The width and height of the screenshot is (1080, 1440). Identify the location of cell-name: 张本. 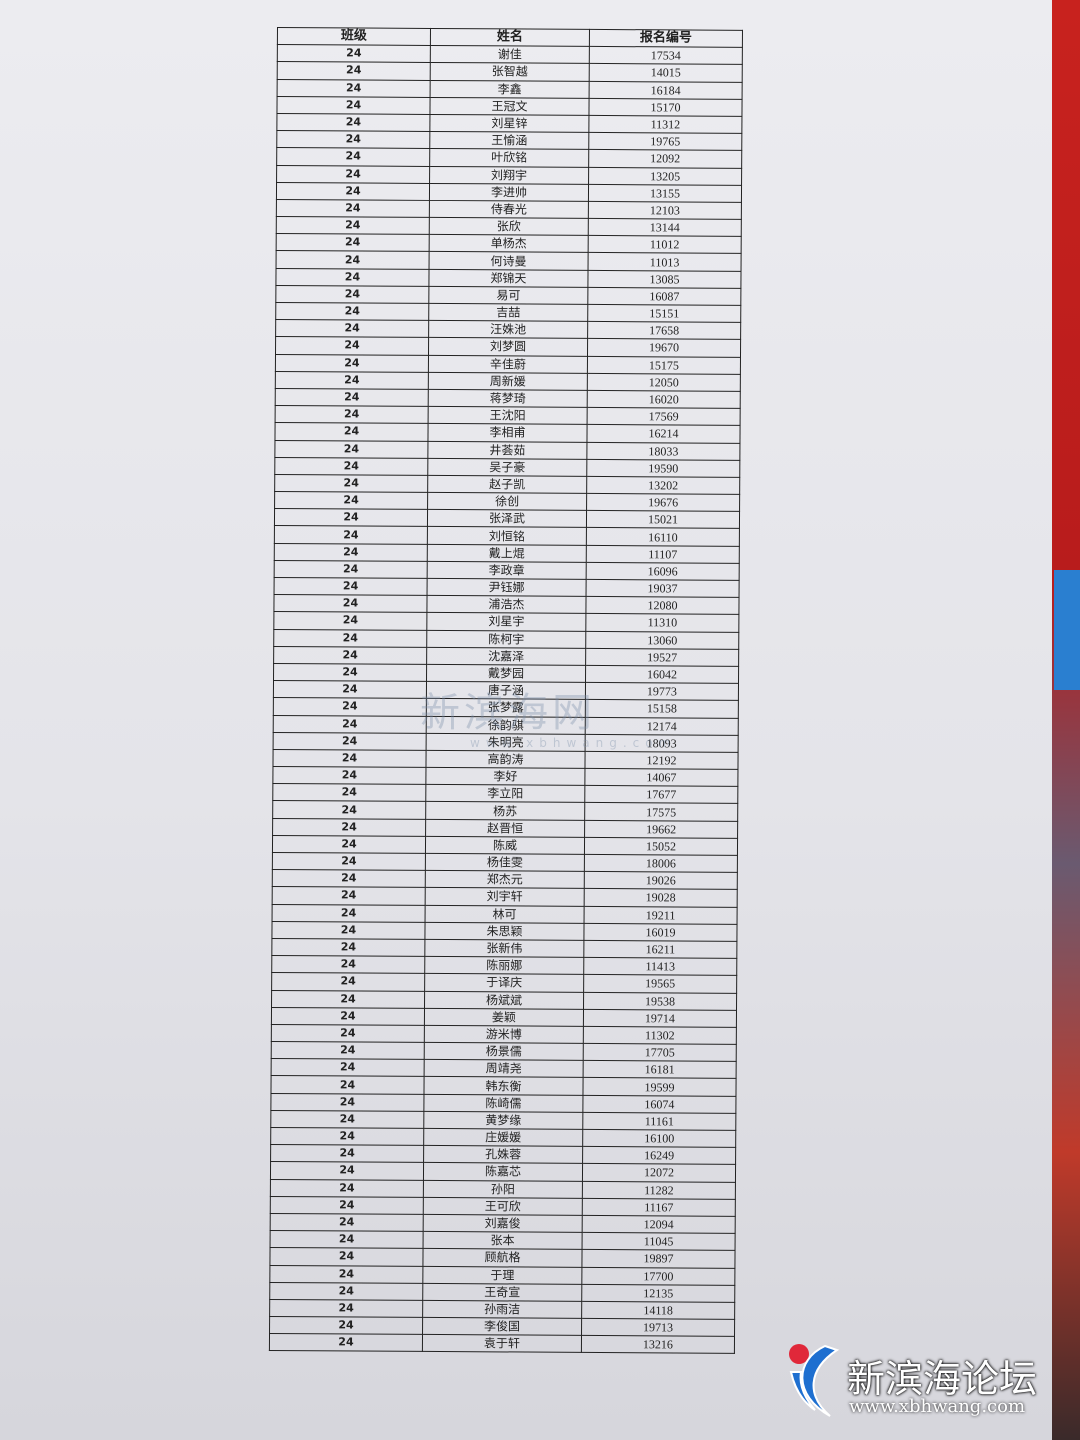
(503, 1240).